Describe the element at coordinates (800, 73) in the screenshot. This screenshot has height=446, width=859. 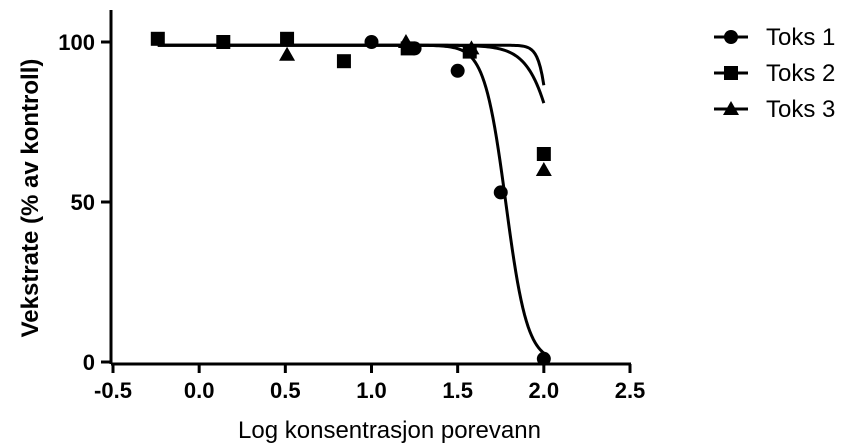
I see `legend-label: Toks 2` at that location.